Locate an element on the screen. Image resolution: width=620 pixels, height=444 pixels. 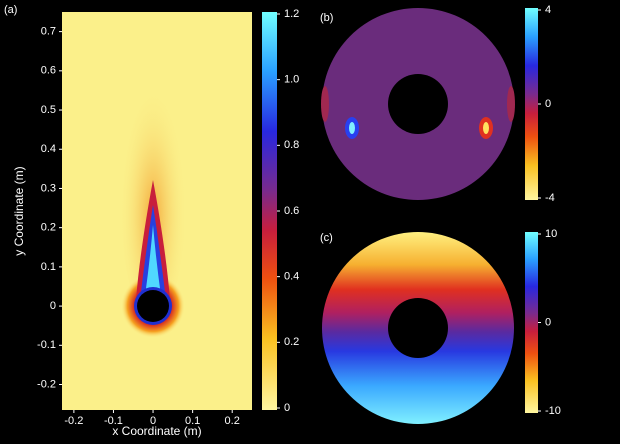
colorbar-tick-label: 1.0 is located at coordinates (291, 80).